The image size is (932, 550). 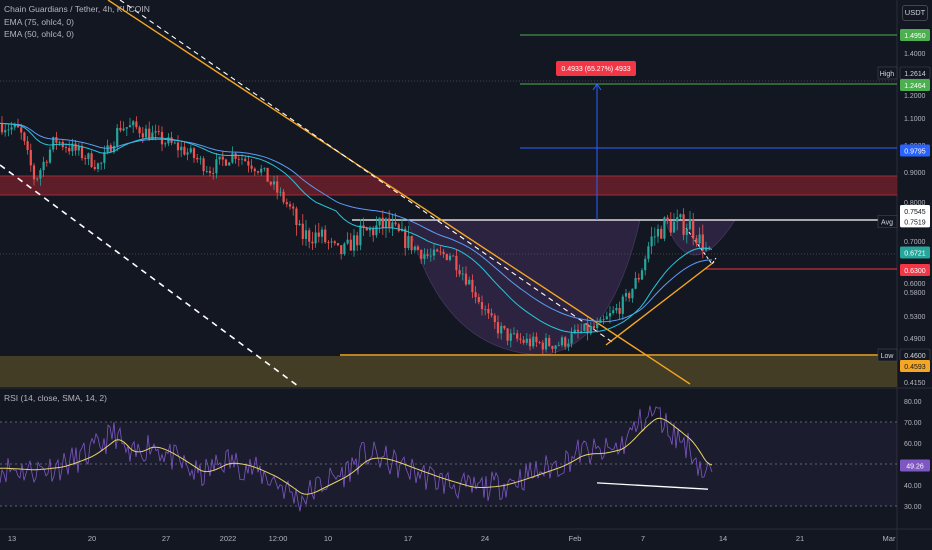 I want to click on price-label: 0.4593, so click(x=915, y=367).